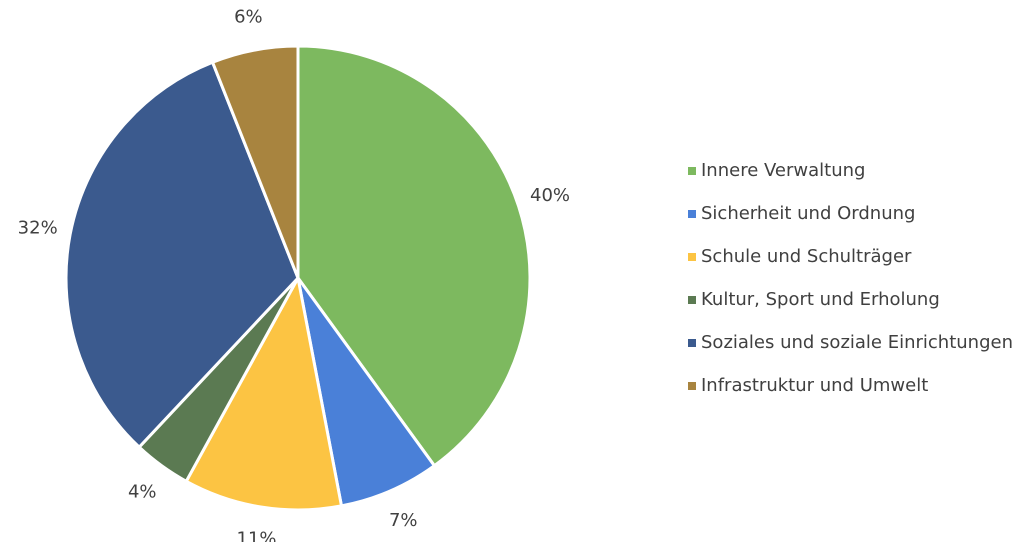 The width and height of the screenshot is (1024, 542). Describe the element at coordinates (38, 227) in the screenshot. I see `data-label: 32%` at that location.